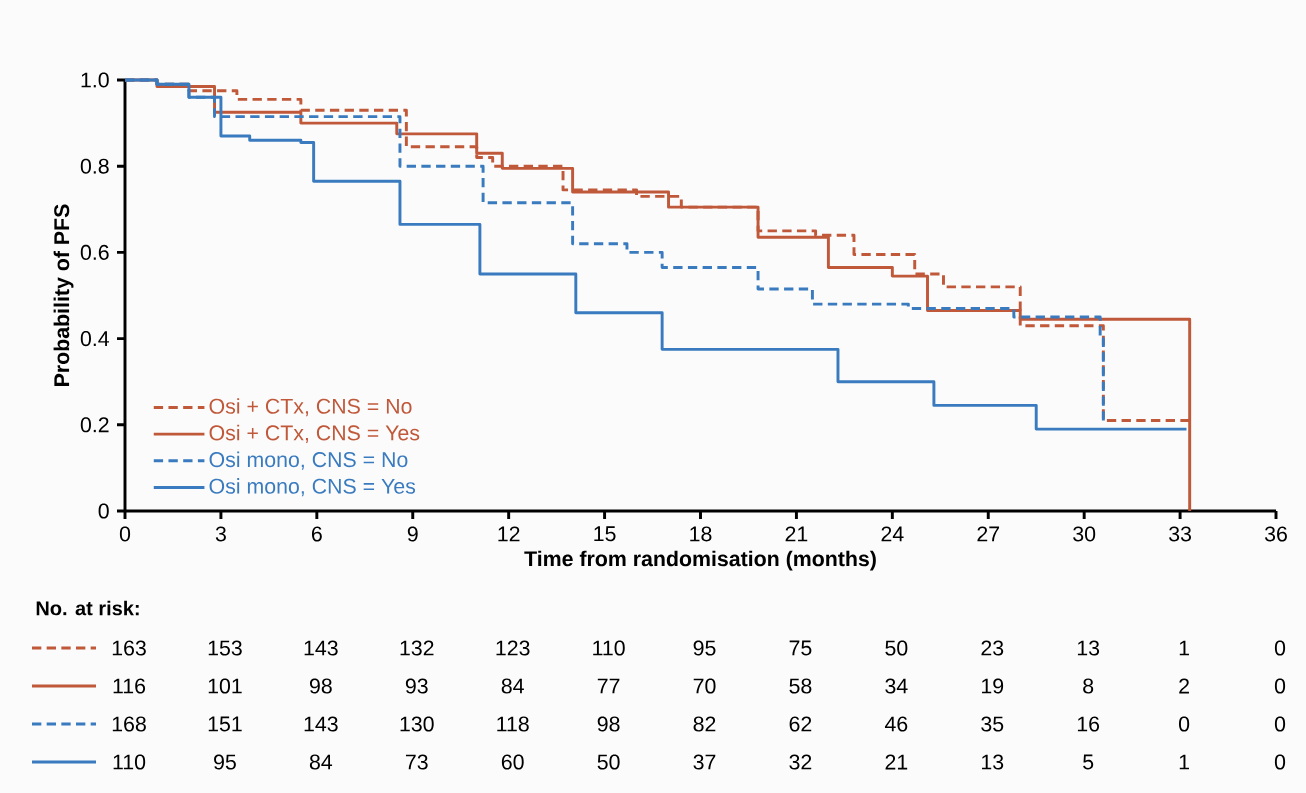 The height and width of the screenshot is (793, 1306). I want to click on x-tick-label: 18, so click(701, 534).